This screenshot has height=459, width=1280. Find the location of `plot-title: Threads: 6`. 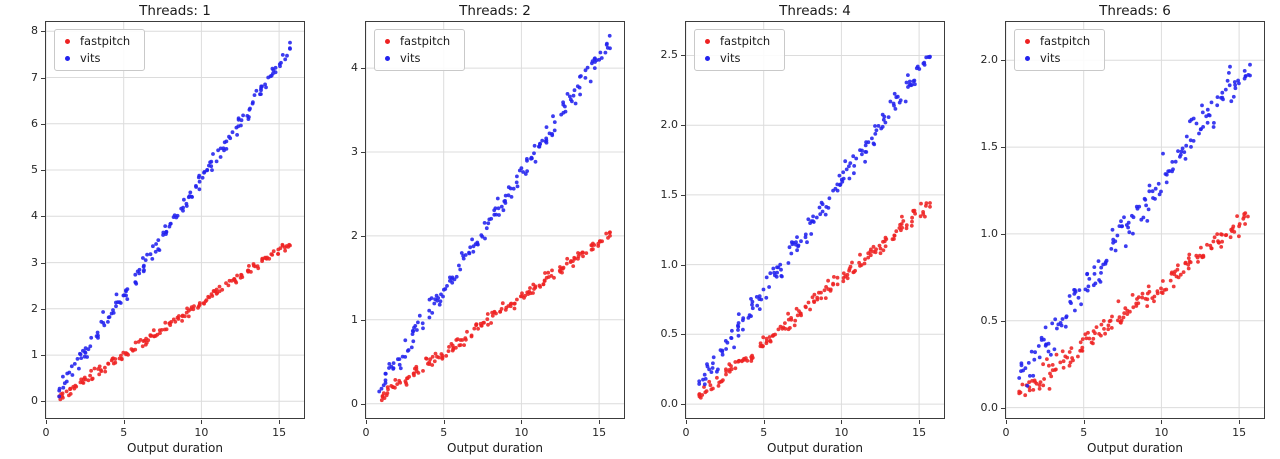

plot-title: Threads: 6 is located at coordinates (1135, 11).